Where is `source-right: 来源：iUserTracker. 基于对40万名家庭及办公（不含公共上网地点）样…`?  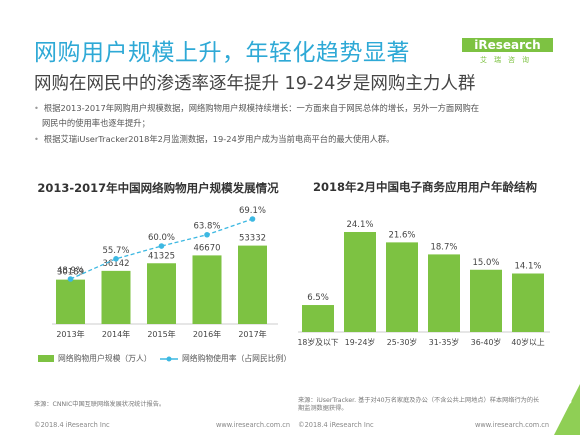 source-right: 来源：iUserTracker. 基于对40万名家庭及办公（不含公共上网地点）样… is located at coordinates (429, 405).